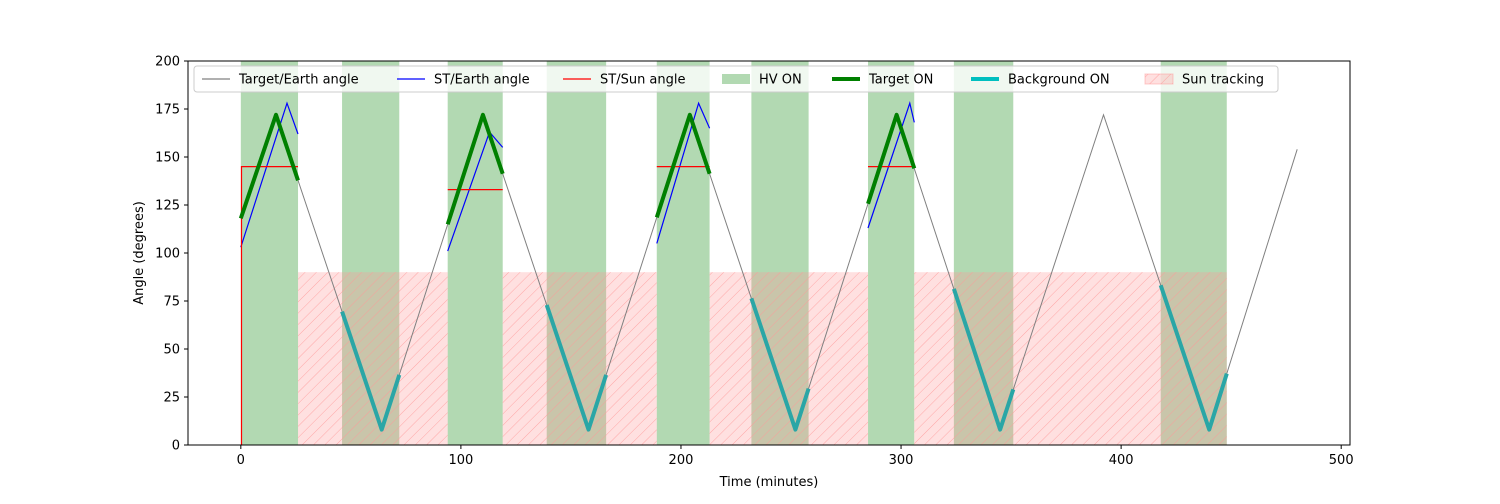  What do you see at coordinates (1121, 460) in the screenshot?
I see `x-tick-label: 400` at bounding box center [1121, 460].